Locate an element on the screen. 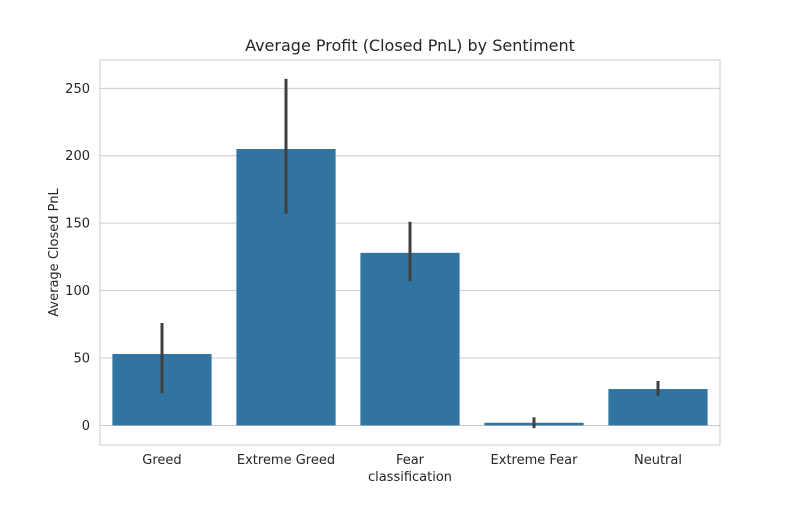 This screenshot has height=505, width=800. y-tick-label: 50 is located at coordinates (81, 359).